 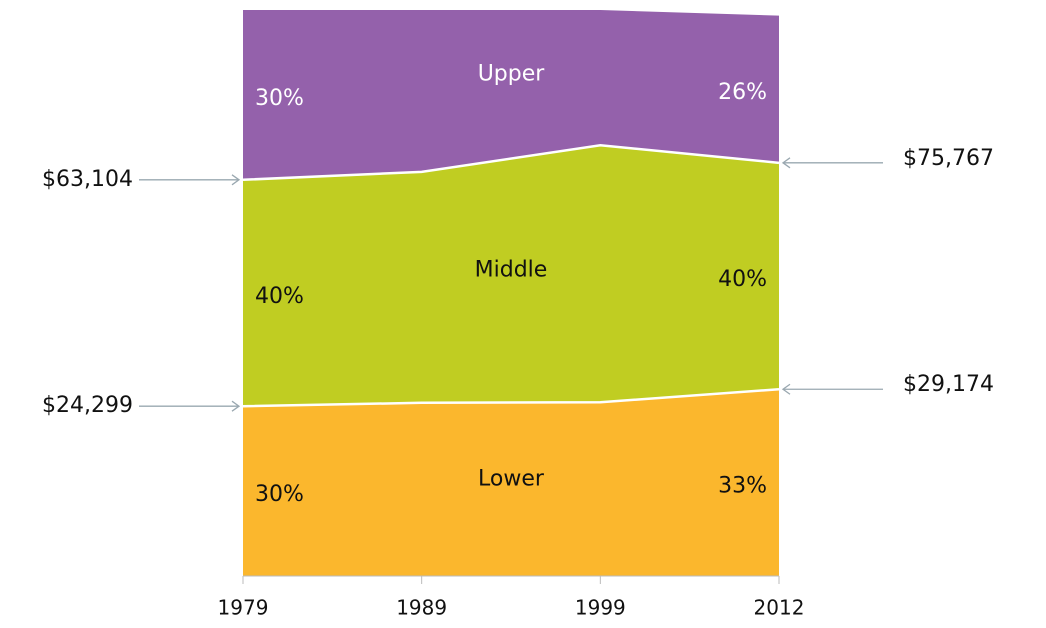 What do you see at coordinates (511, 95) in the screenshot?
I see `area` at bounding box center [511, 95].